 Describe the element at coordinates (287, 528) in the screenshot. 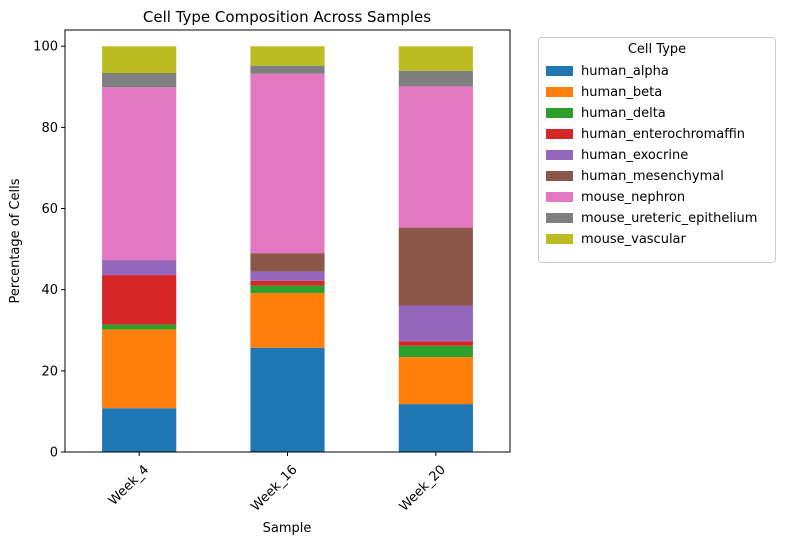

I see `x-axis-label: Sample` at that location.